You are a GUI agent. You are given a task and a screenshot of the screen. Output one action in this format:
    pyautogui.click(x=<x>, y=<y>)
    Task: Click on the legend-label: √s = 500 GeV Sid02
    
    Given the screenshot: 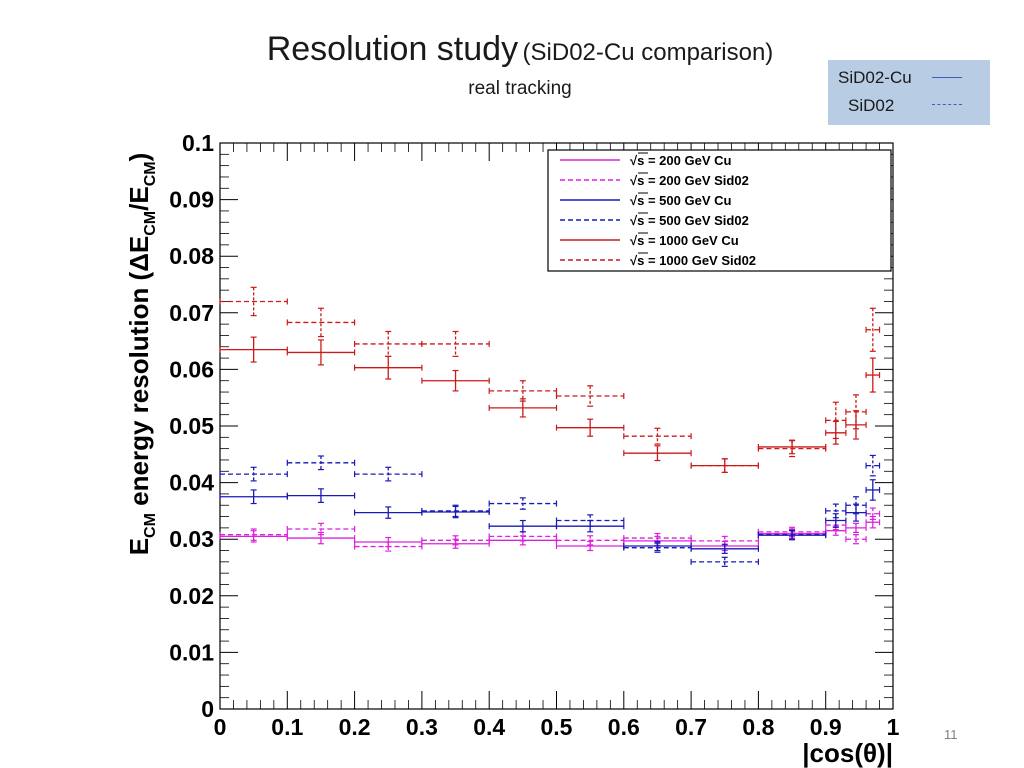 What is the action you would take?
    pyautogui.click(x=689, y=220)
    